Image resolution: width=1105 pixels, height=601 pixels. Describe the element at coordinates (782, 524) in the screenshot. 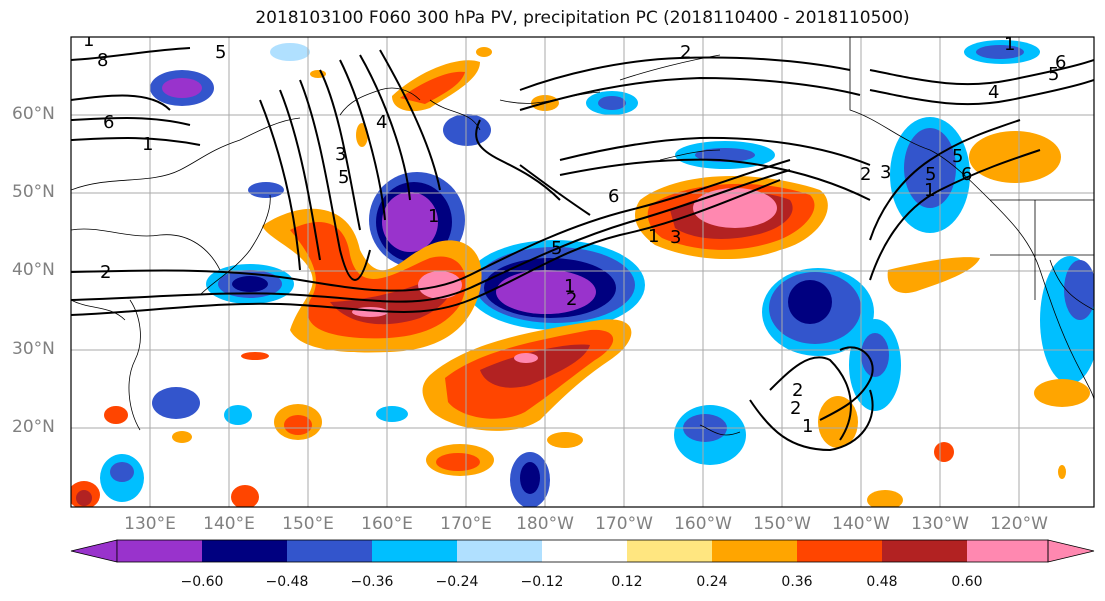

I see `lon-label: 150°W` at that location.